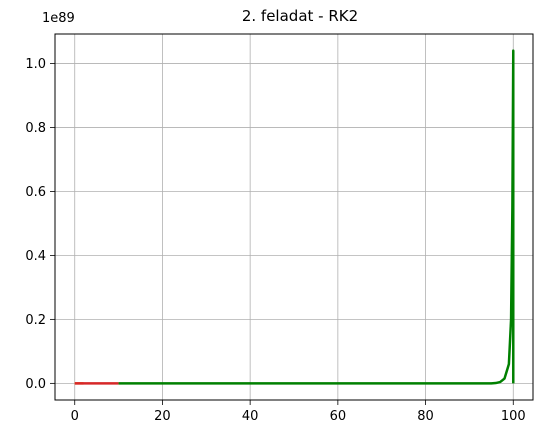 This screenshot has height=433, width=547. I want to click on x-tick-label: 40, so click(250, 416).